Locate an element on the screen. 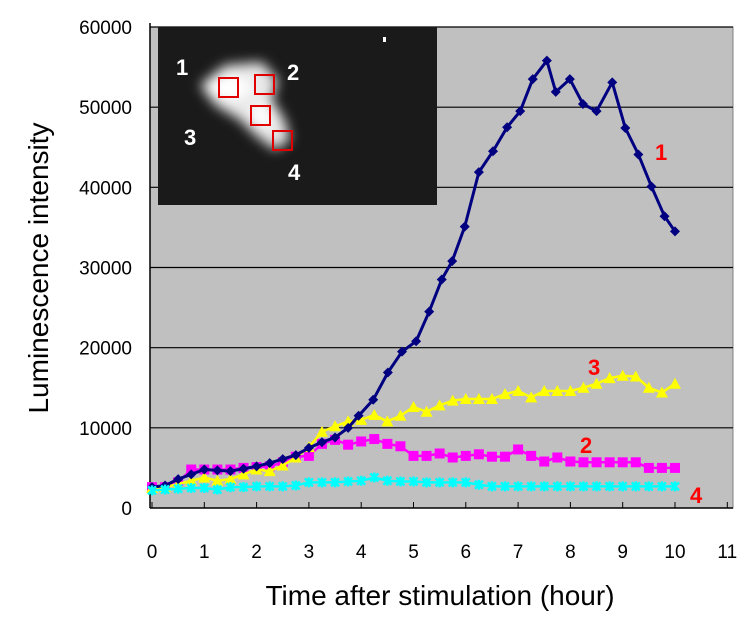 This screenshot has width=750, height=628. x-axis-title: Time after stimulation (hour) is located at coordinates (439, 595).